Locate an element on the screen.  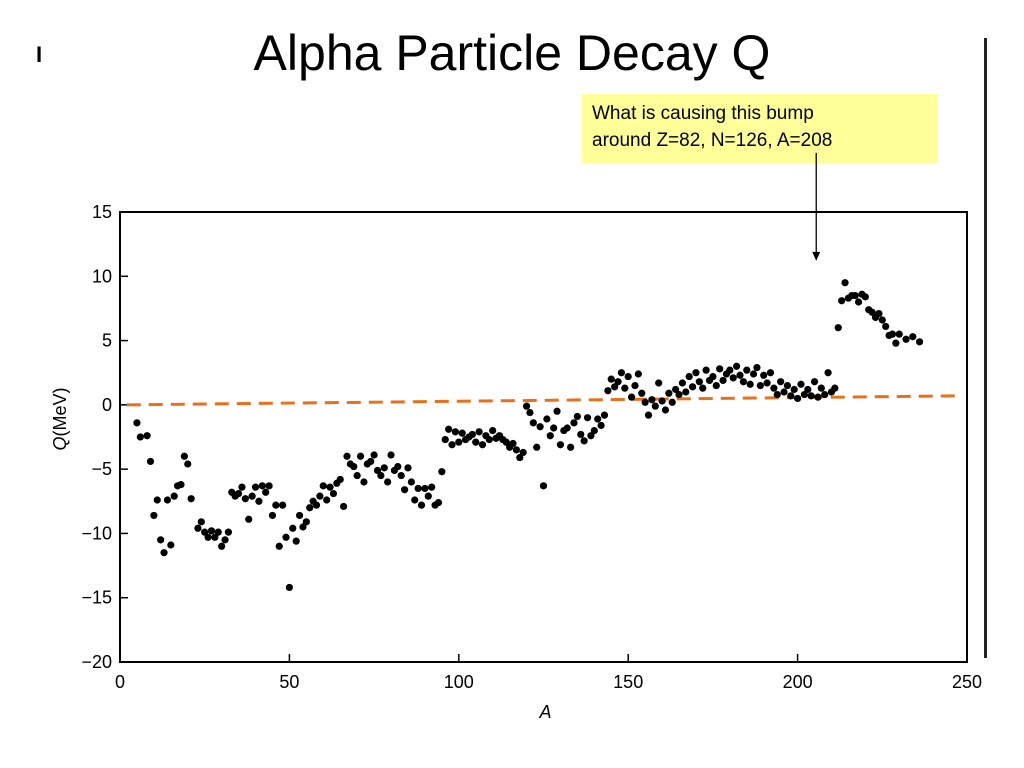
y-tick-label: −10 is located at coordinates (96, 533).